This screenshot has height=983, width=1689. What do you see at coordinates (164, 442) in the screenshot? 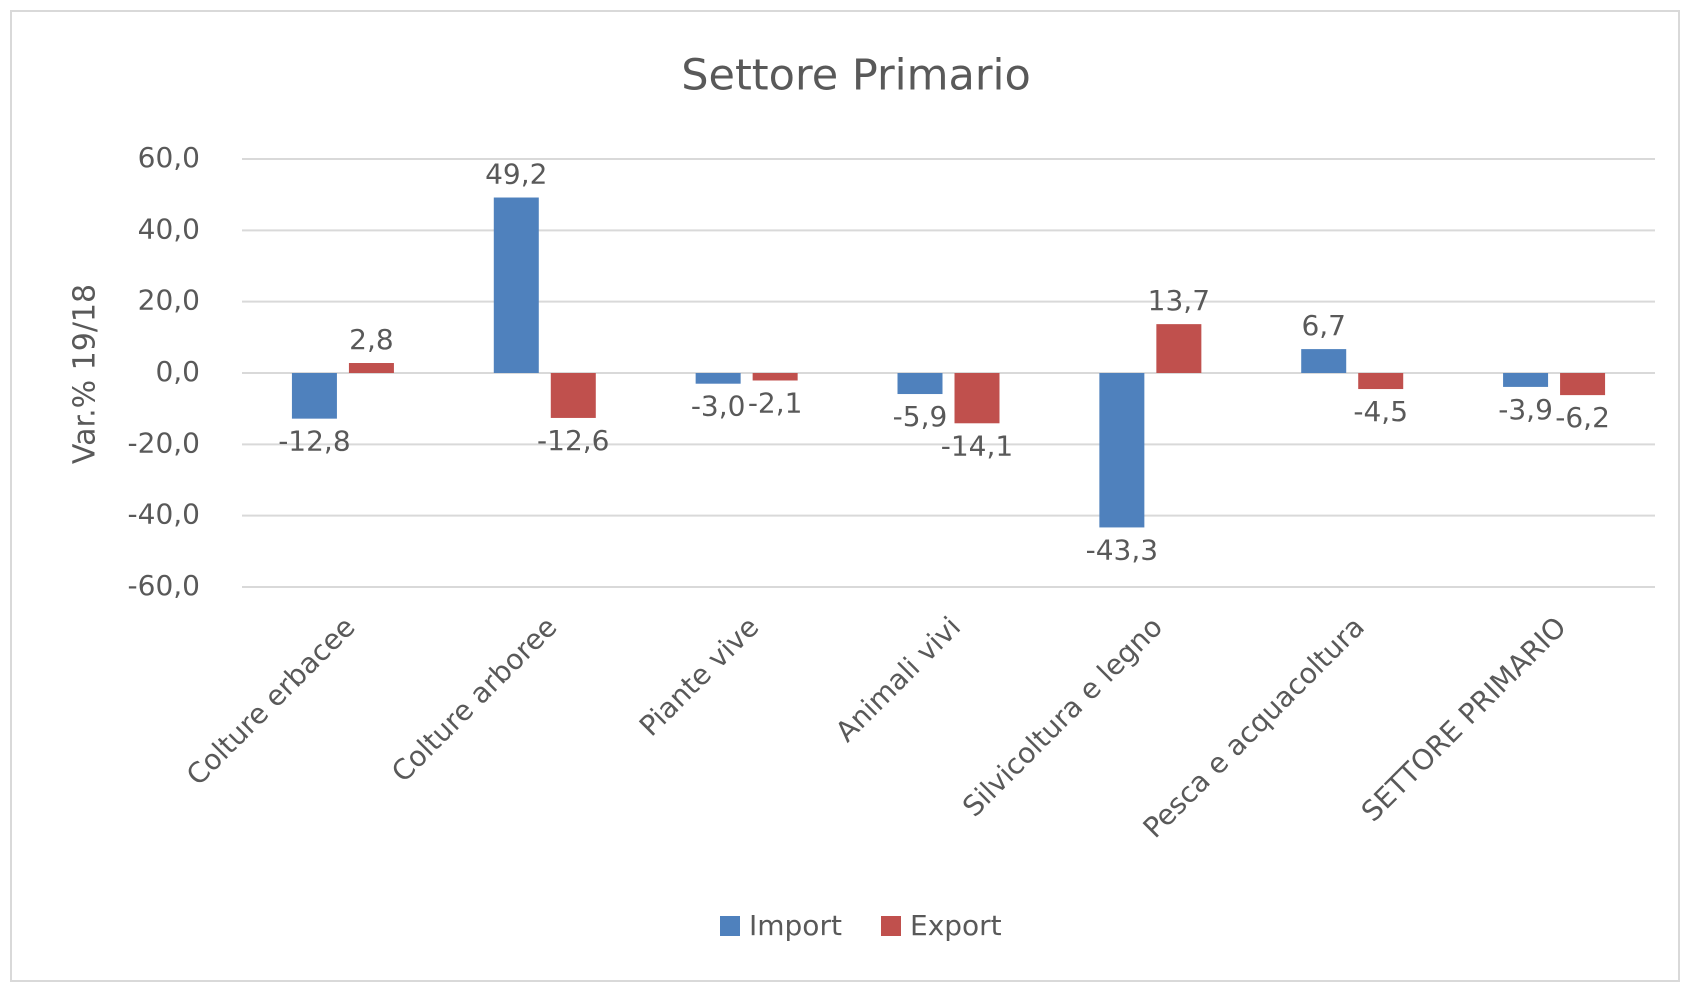
I see `y-tick-label: -20,0` at bounding box center [164, 442].